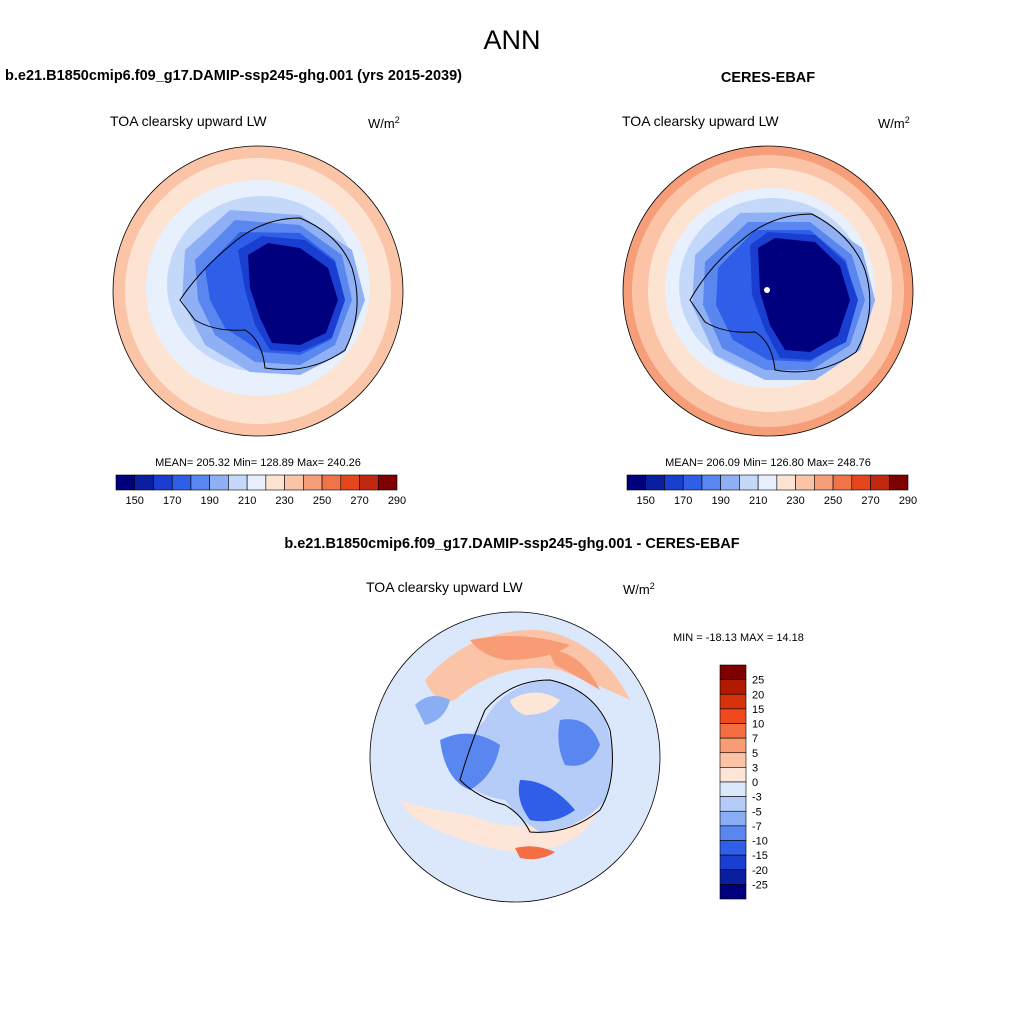 The width and height of the screenshot is (1024, 1029). Describe the element at coordinates (755, 739) in the screenshot. I see `colorbar-diff-tick-label: 7` at that location.